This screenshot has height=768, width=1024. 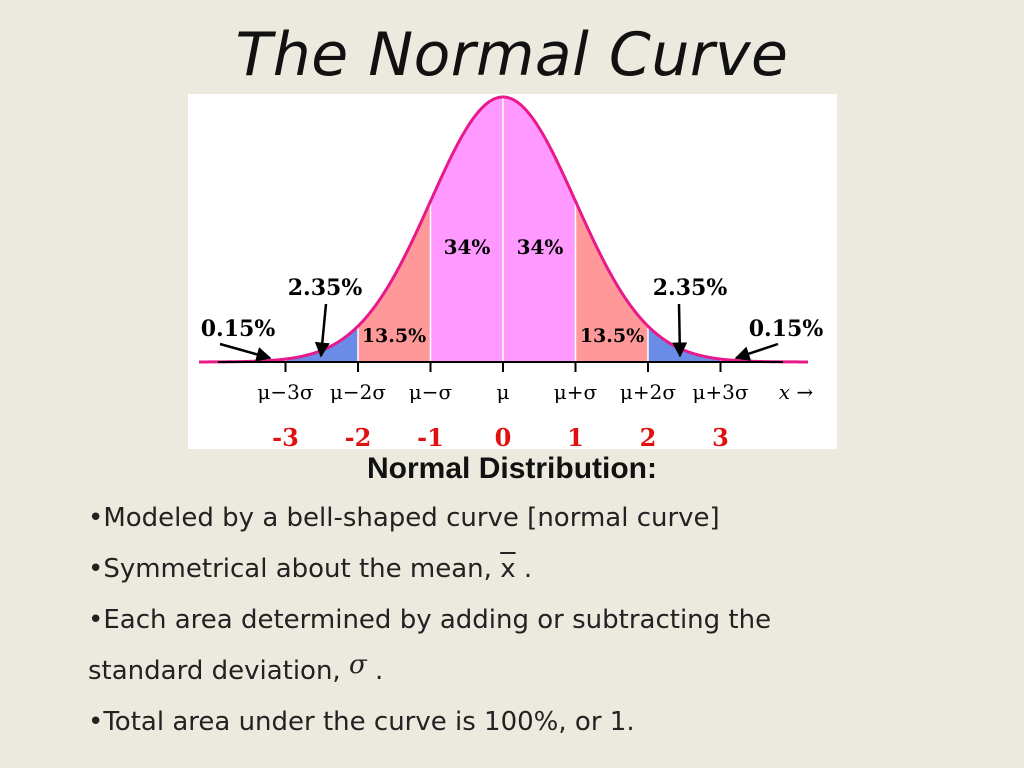 I want to click on label-left-tail: 0.15%, so click(x=238, y=329).